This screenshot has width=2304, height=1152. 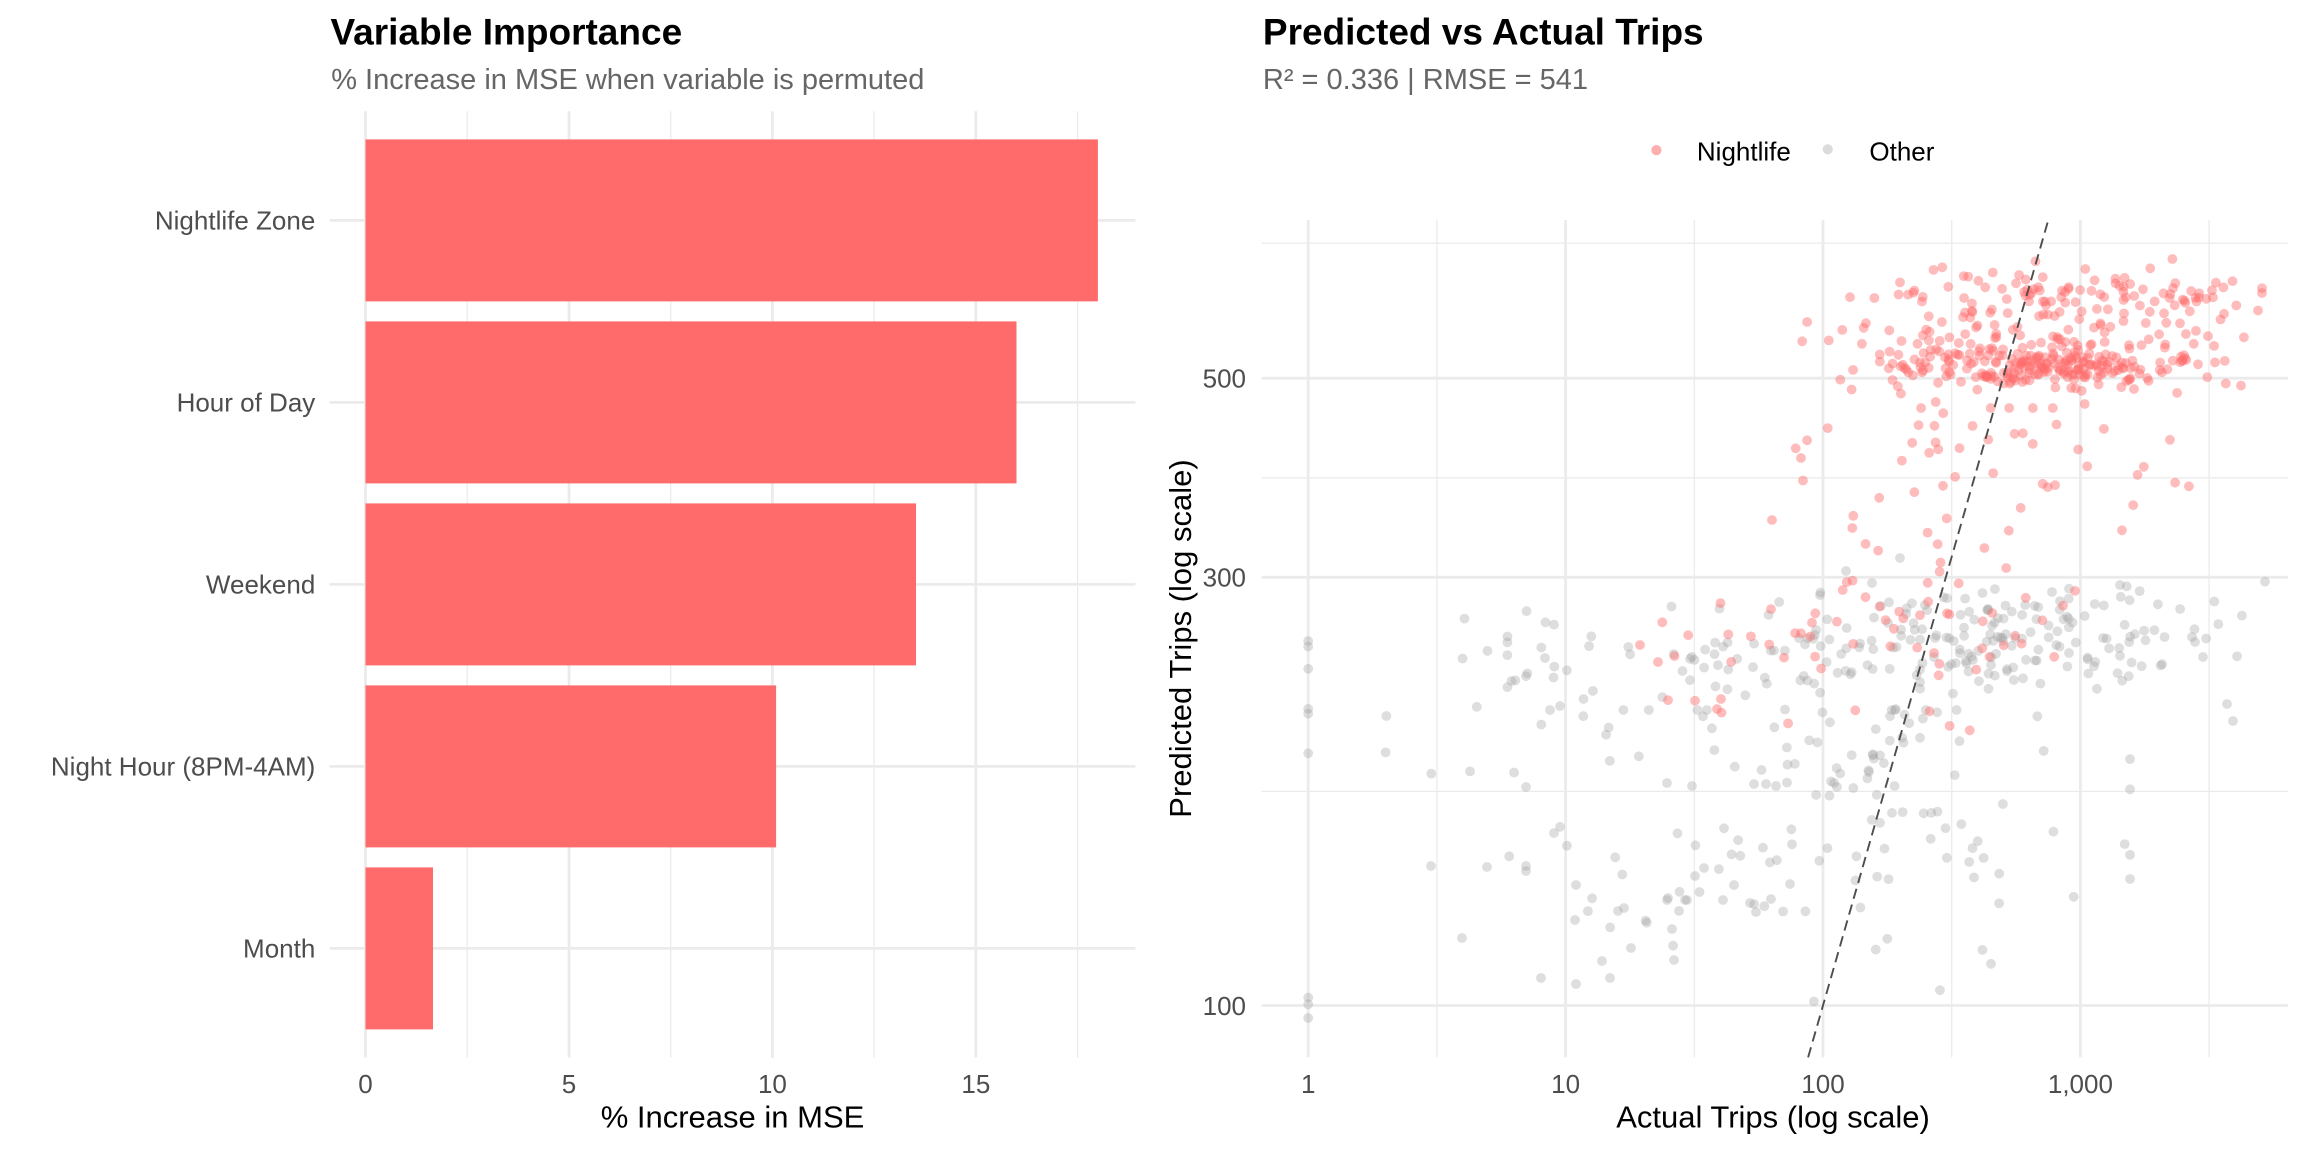 What do you see at coordinates (1224, 578) in the screenshot?
I see `svg-text: 300` at bounding box center [1224, 578].